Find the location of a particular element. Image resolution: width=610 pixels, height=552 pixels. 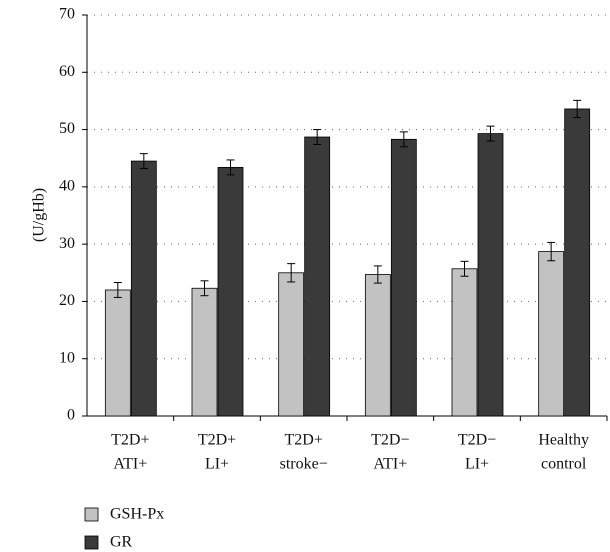

legend-label: GSH-Px is located at coordinates (137, 514).